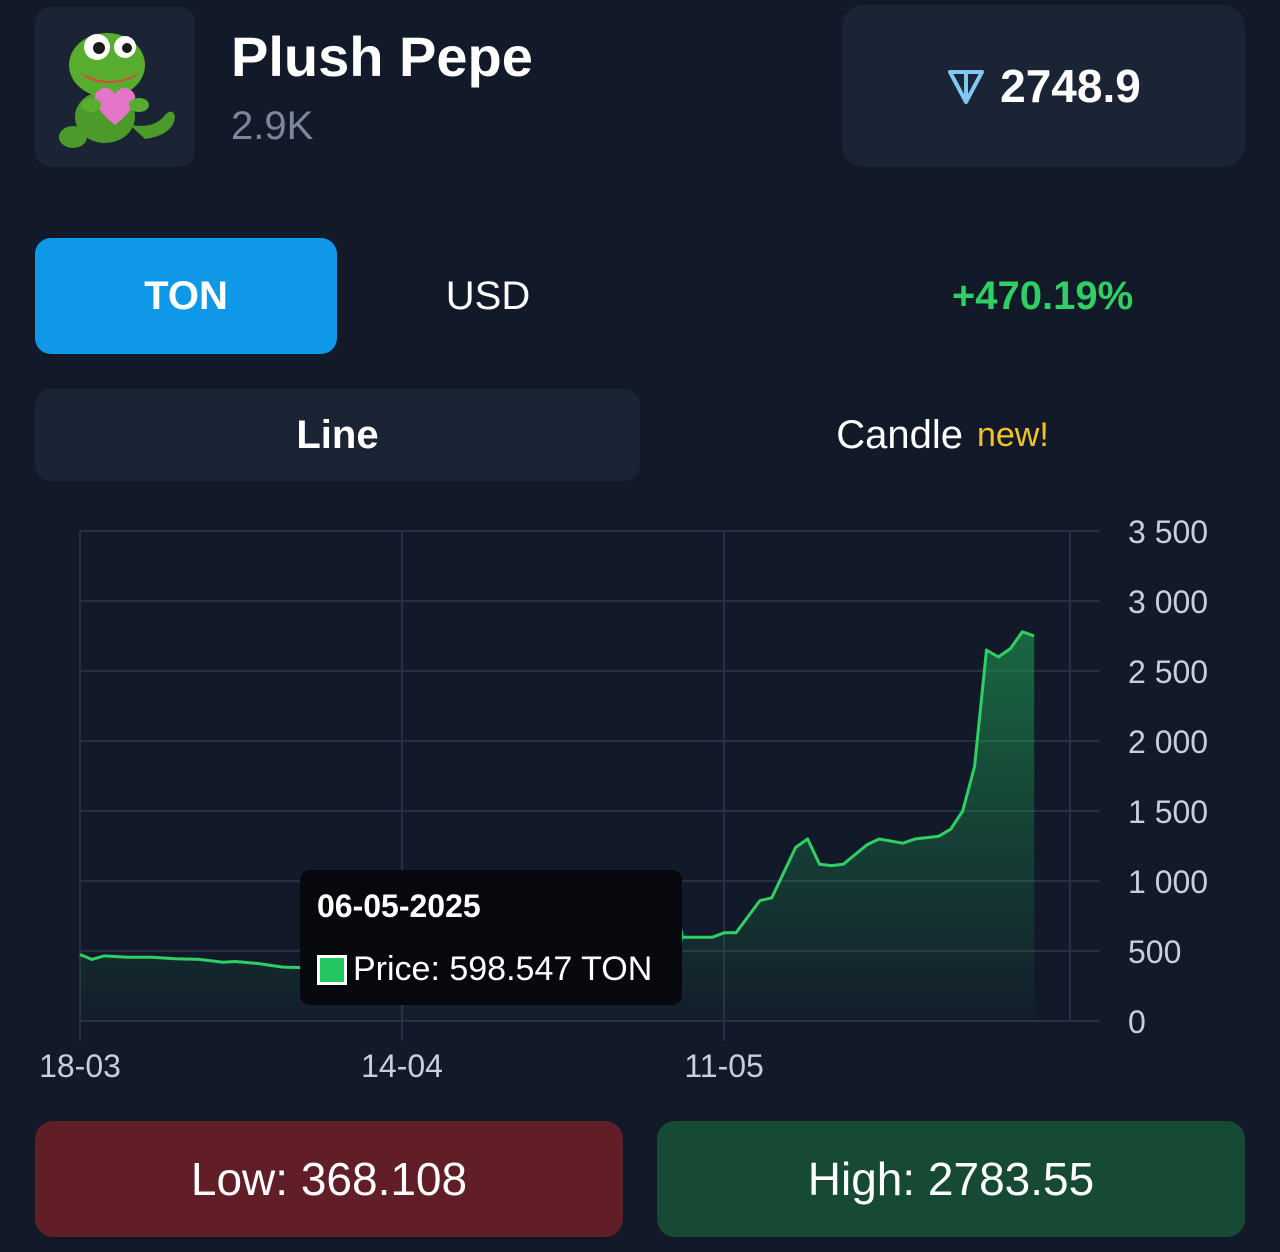 The width and height of the screenshot is (1280, 1252). Describe the element at coordinates (1168, 602) in the screenshot. I see `y-tick-label: 3 000` at that location.